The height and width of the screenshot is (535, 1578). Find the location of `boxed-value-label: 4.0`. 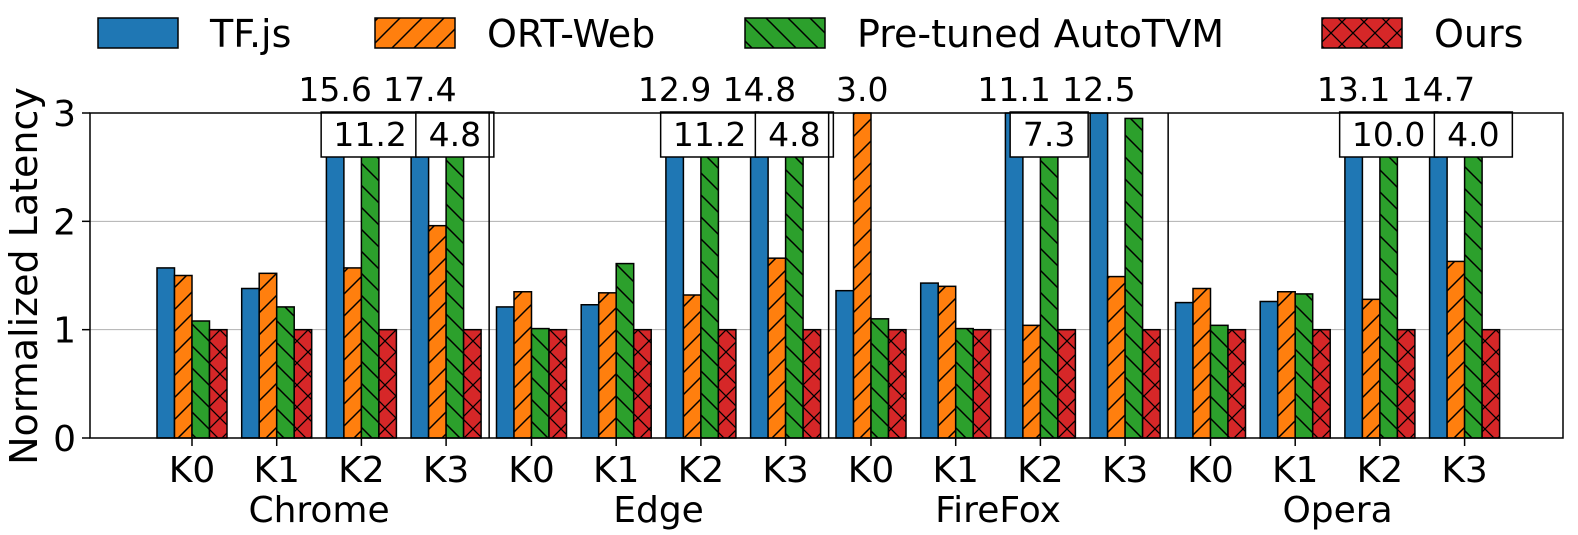

boxed-value-label: 4.0 is located at coordinates (1473, 134).